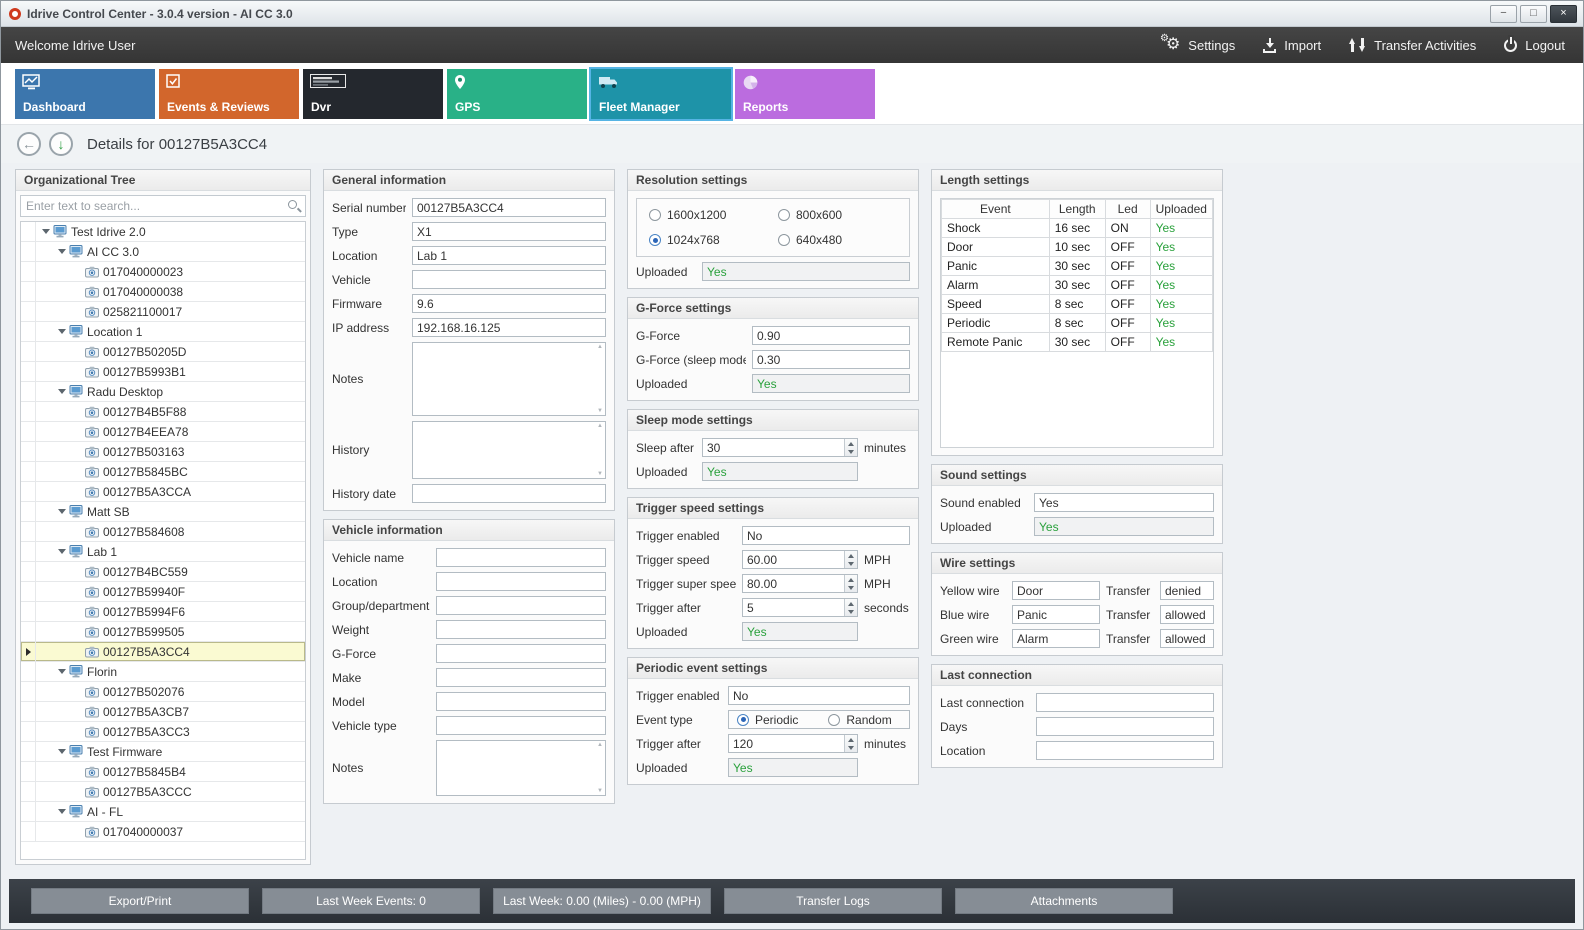  I want to click on field-trigger-after: 120, so click(793, 743).